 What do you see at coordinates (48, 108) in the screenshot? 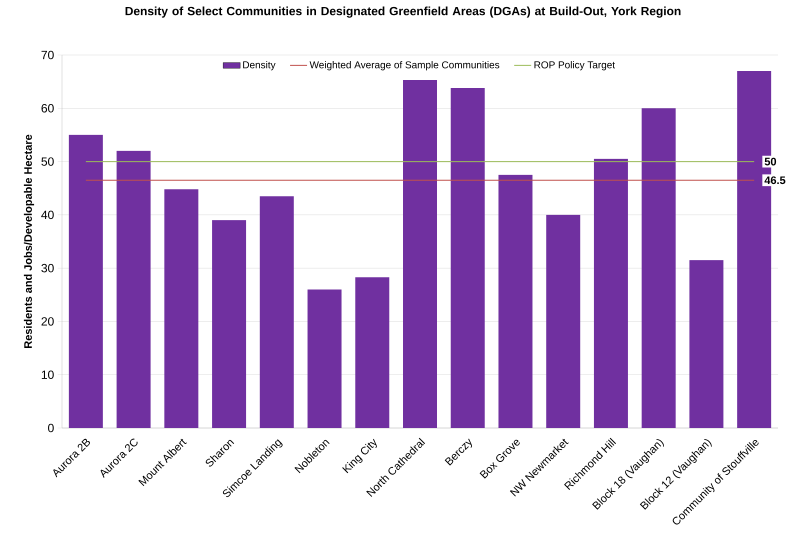
I see `y-tick-label: 60` at bounding box center [48, 108].